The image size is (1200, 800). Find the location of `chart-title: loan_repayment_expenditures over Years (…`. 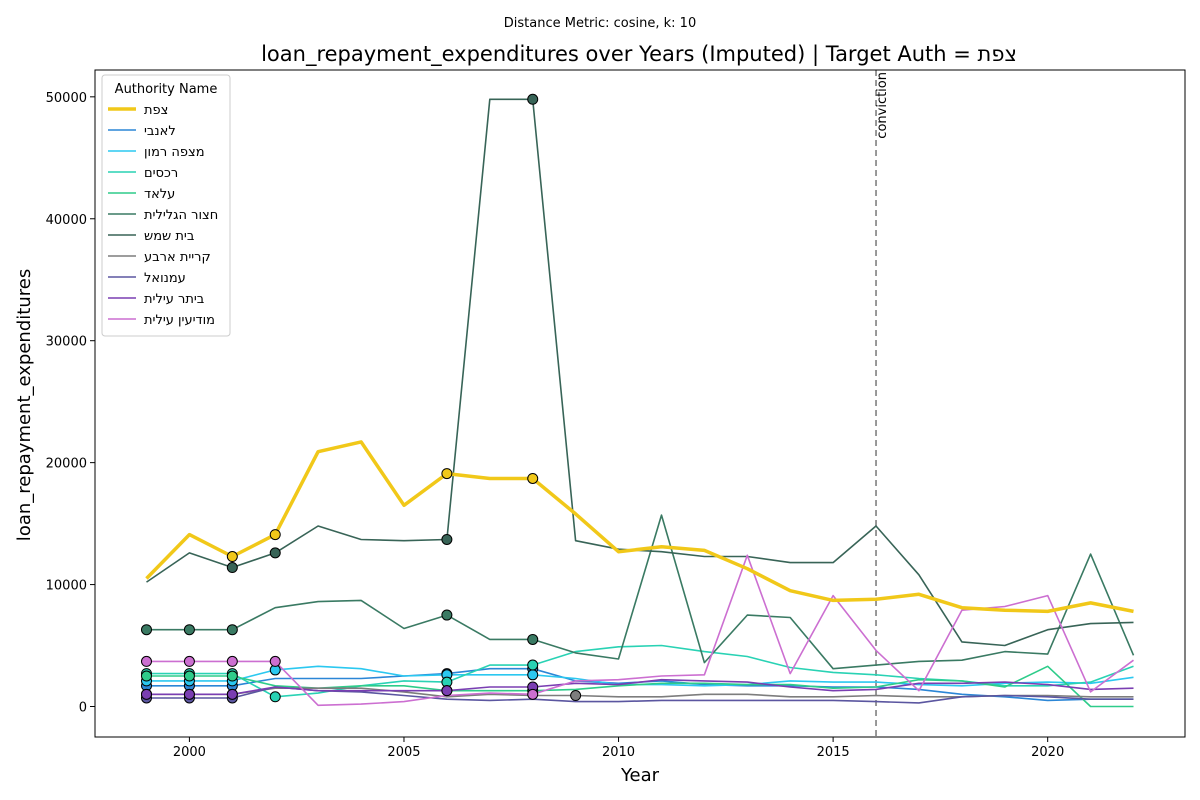

chart-title: loan_repayment_expenditures over Years (… is located at coordinates (639, 54).